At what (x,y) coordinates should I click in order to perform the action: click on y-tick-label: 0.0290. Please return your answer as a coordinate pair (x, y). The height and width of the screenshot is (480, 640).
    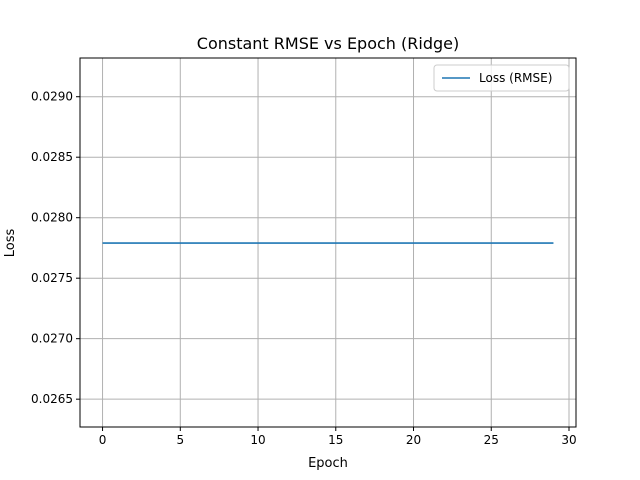
    Looking at the image, I should click on (52, 97).